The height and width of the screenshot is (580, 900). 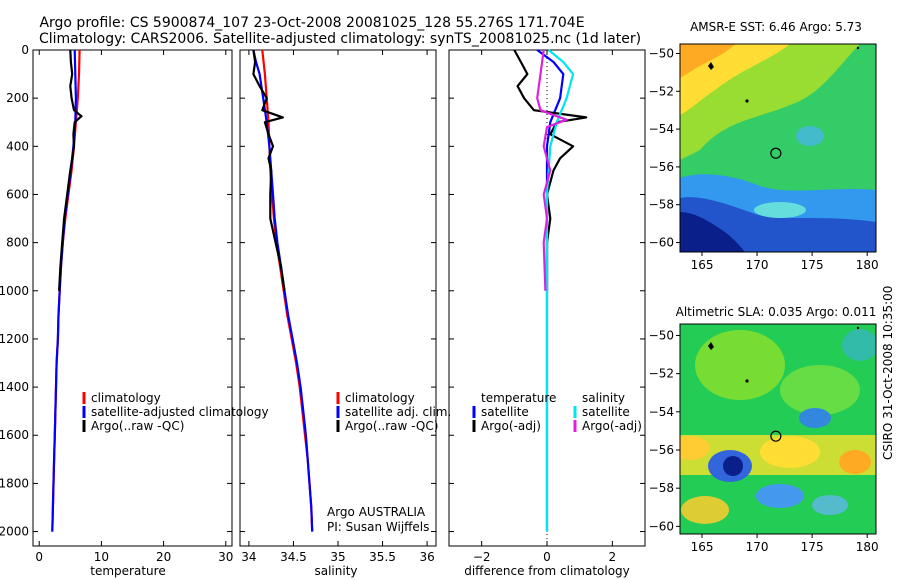 What do you see at coordinates (17, 194) in the screenshot?
I see `y-tick-label: 600` at bounding box center [17, 194].